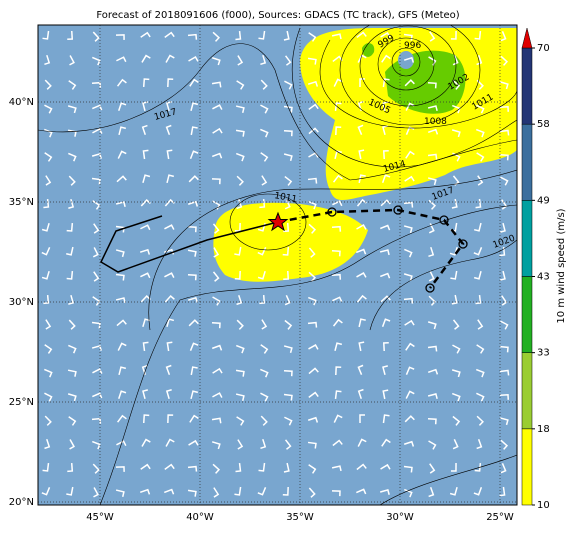 Image resolution: width=576 pixels, height=533 pixels. What do you see at coordinates (300, 517) in the screenshot?
I see `lon-label: 35°W` at bounding box center [300, 517].